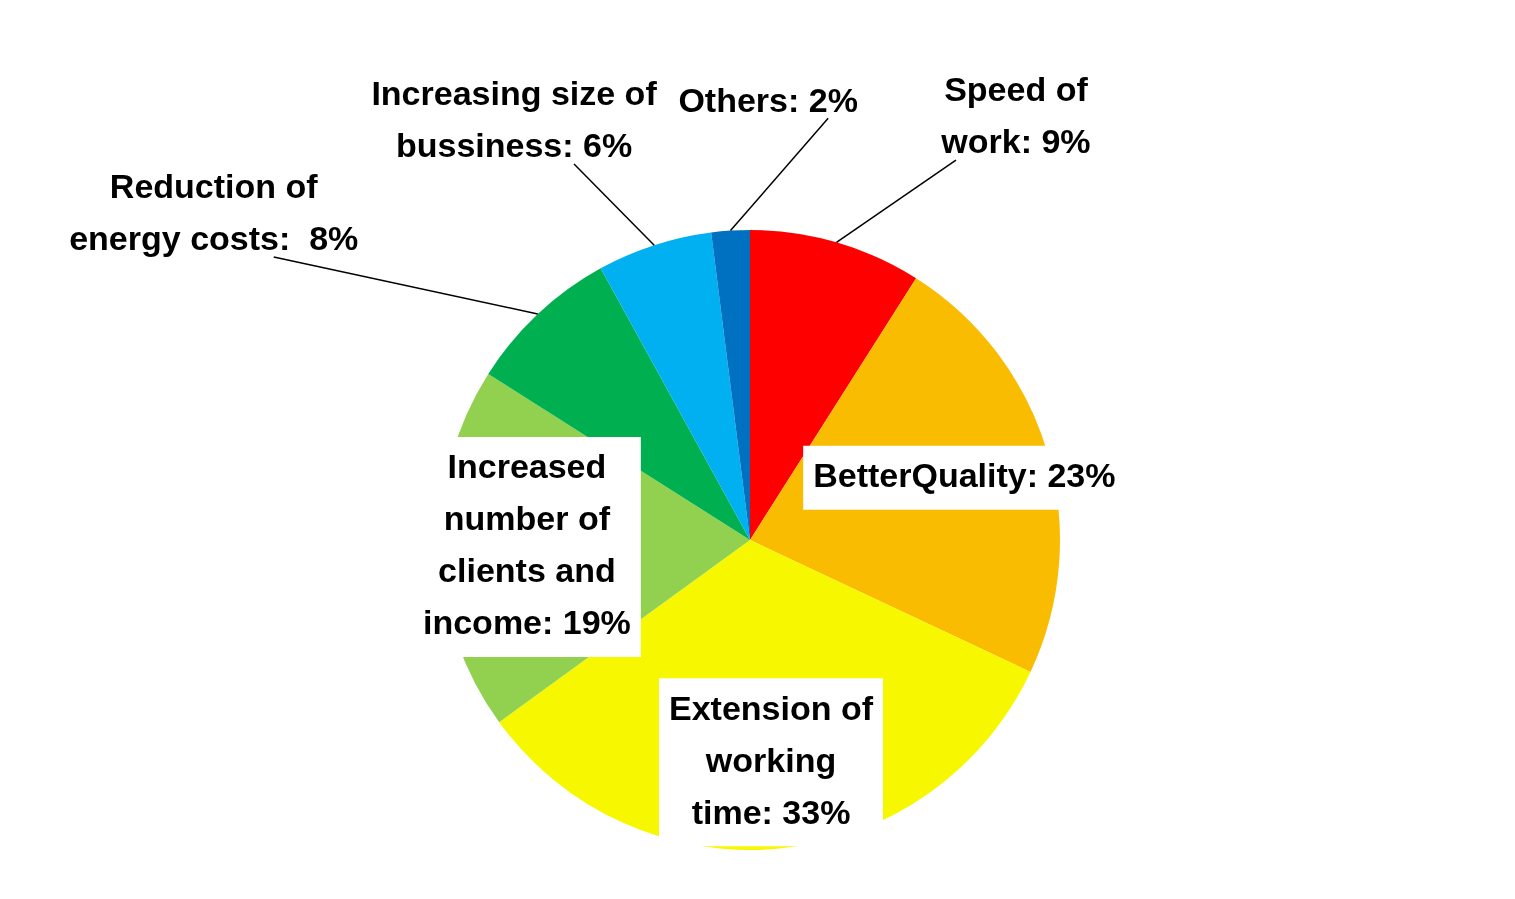 The width and height of the screenshot is (1515, 899). Describe the element at coordinates (964, 475) in the screenshot. I see `slice-label: BetterQuality: 23%` at that location.